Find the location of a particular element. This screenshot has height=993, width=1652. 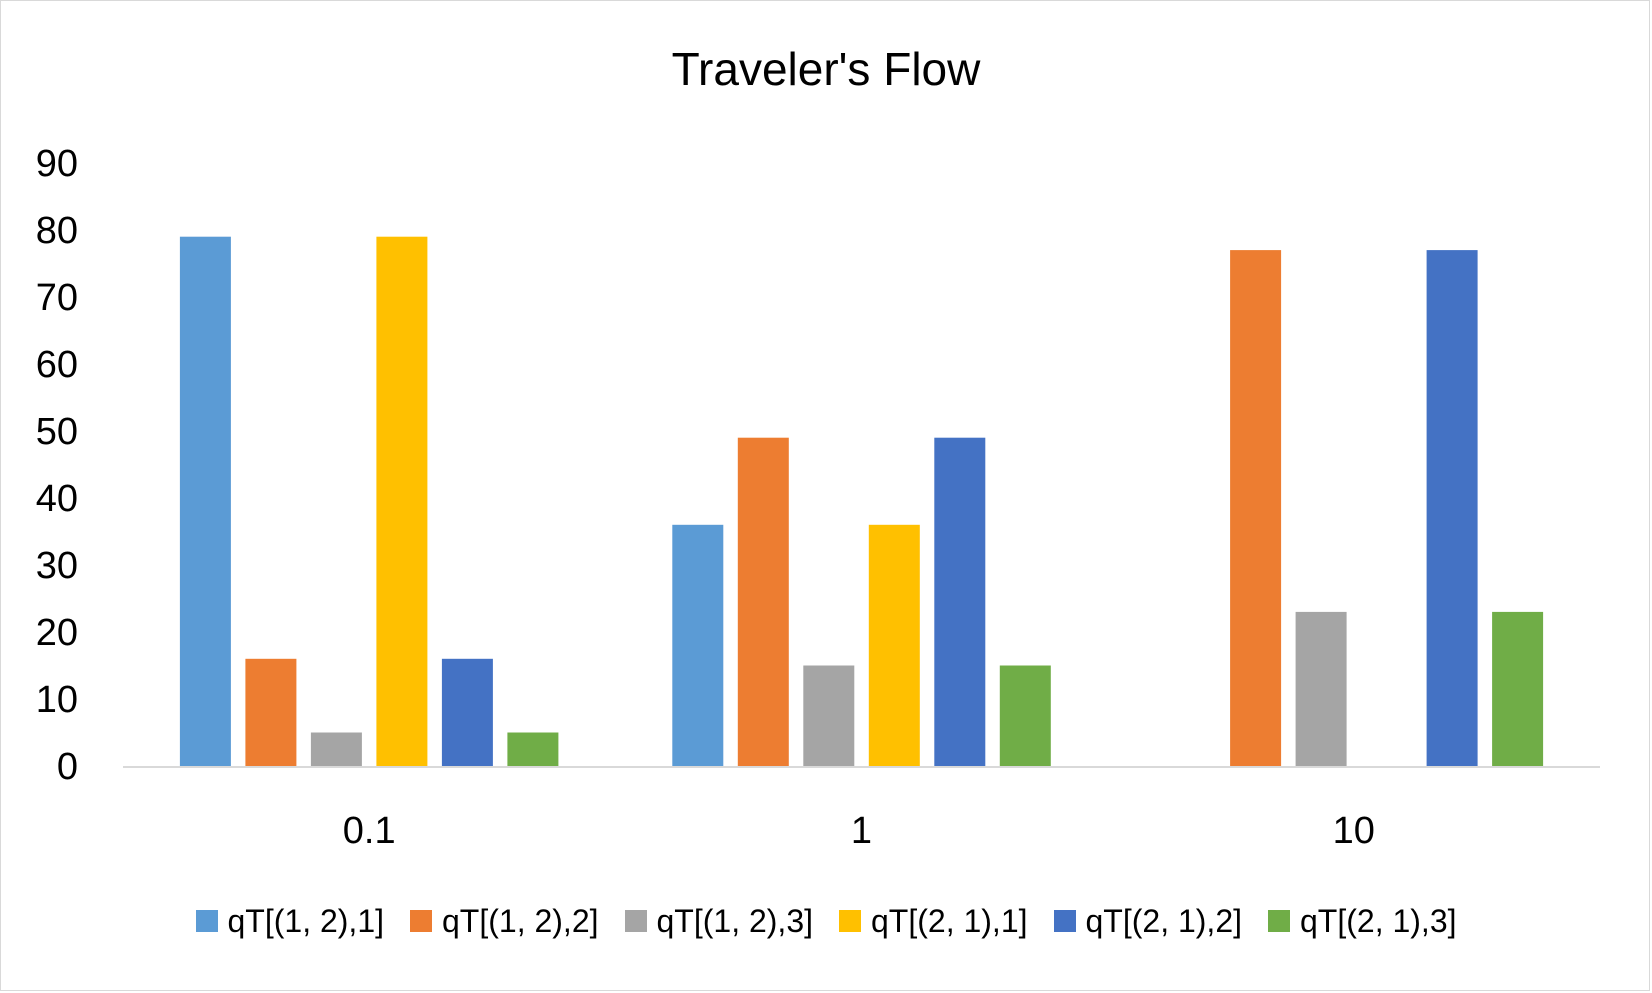

y-tick-label: 50 is located at coordinates (57, 432).